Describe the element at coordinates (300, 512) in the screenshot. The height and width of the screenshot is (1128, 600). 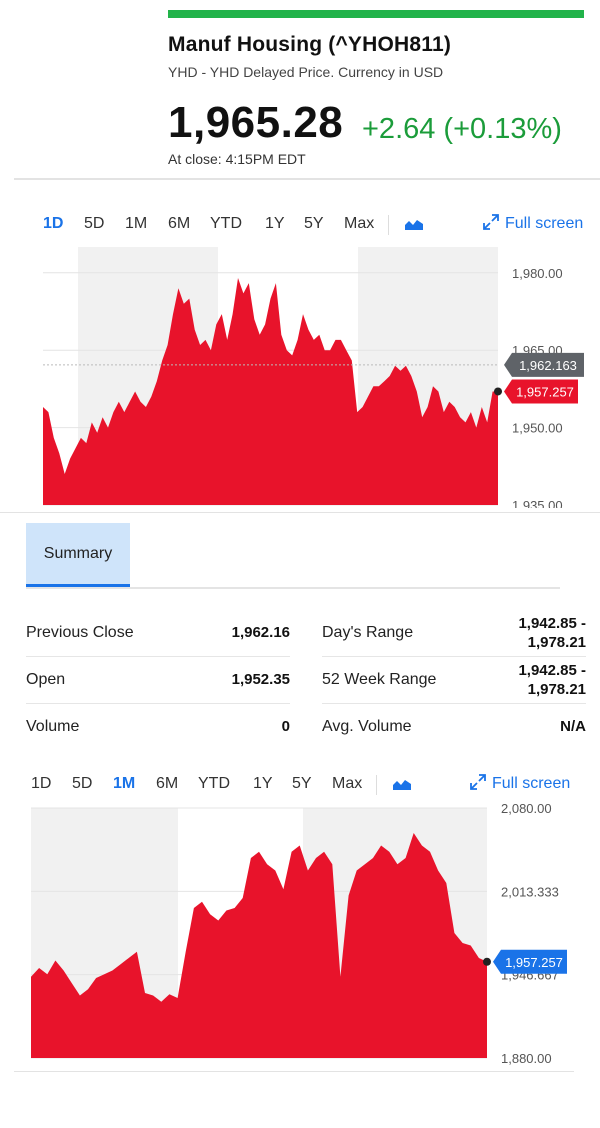
I see `chart-divider` at that location.